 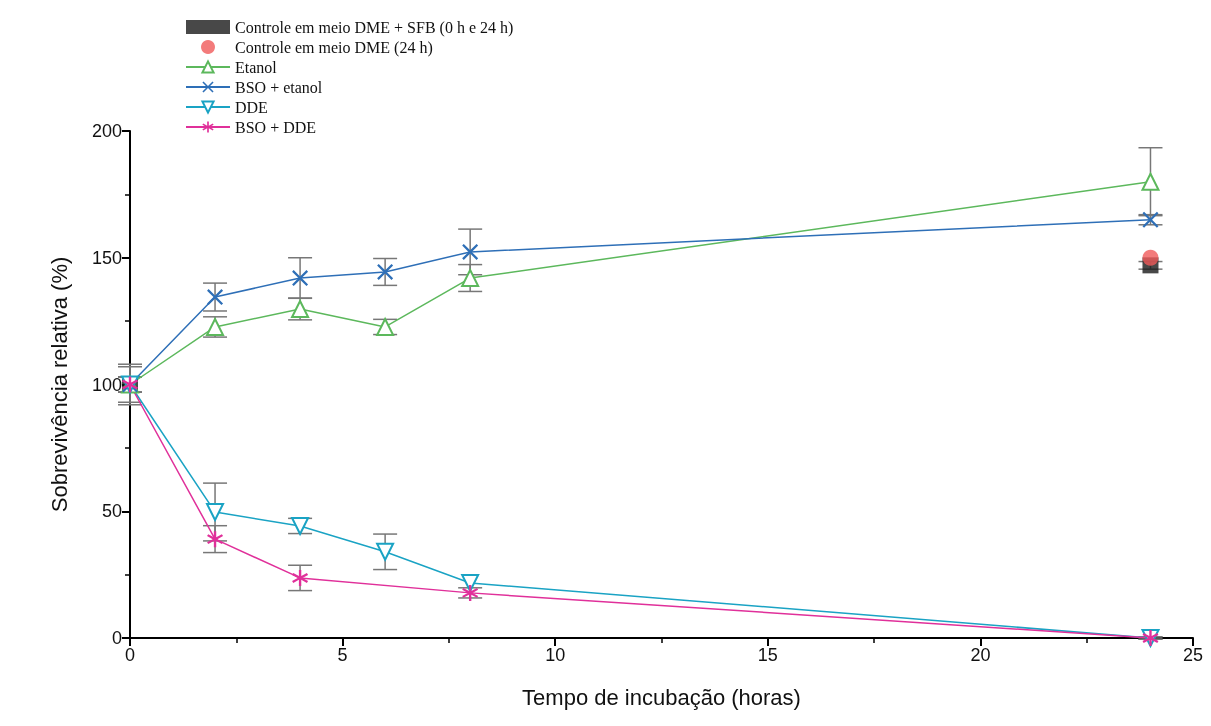 What do you see at coordinates (276, 127) in the screenshot?
I see `legend-label: BSO + DDE` at bounding box center [276, 127].